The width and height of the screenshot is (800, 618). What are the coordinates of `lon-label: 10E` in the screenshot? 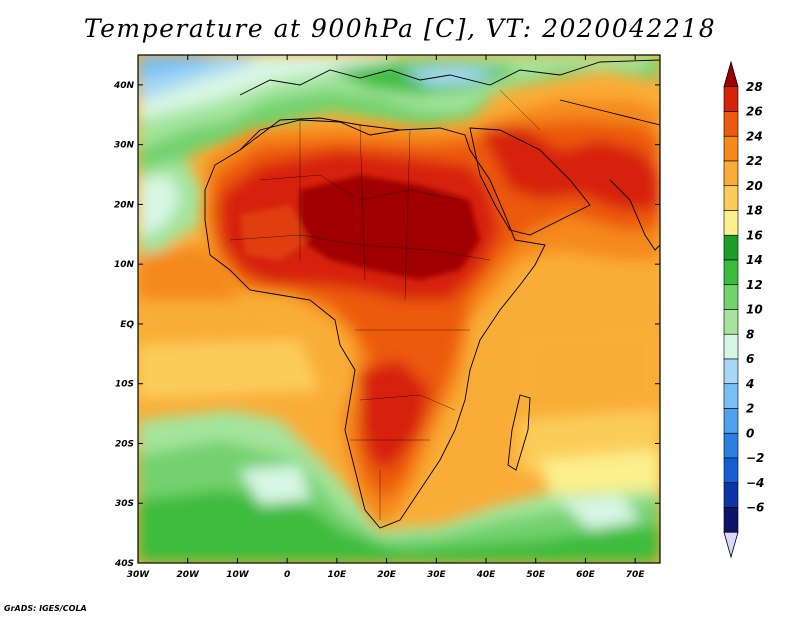 It's located at (338, 575).